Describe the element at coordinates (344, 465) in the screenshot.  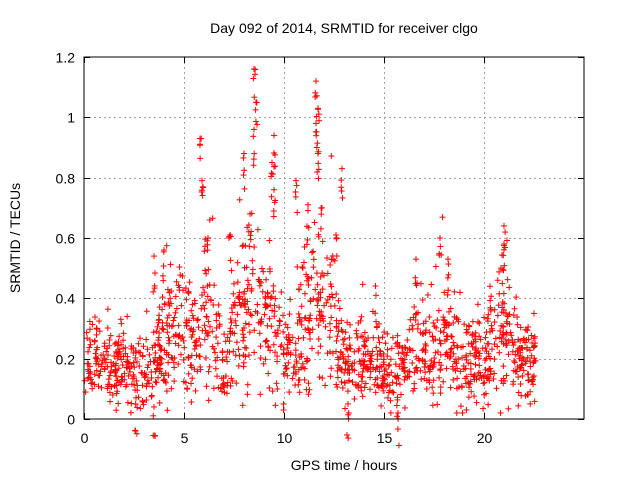
I see `x-axis-label: GPS time / hours` at that location.